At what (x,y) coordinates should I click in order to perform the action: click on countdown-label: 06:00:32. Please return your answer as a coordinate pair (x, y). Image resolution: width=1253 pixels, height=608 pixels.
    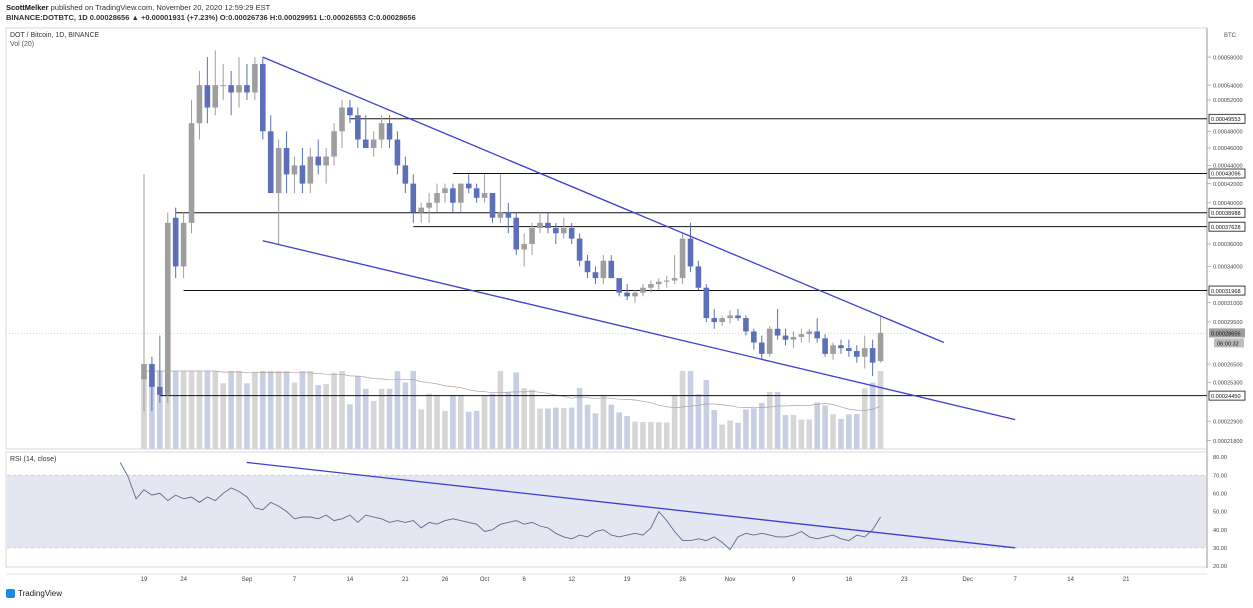
    Looking at the image, I should click on (1228, 344).